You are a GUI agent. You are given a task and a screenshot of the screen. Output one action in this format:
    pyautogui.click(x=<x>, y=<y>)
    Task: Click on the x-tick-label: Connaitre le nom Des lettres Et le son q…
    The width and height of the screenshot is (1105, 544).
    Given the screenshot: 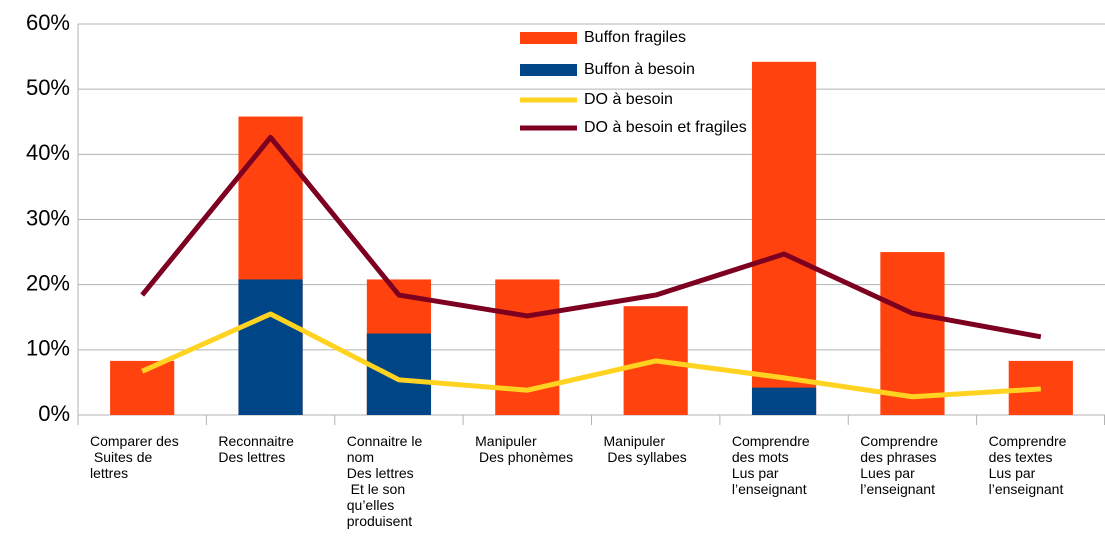 What is the action you would take?
    pyautogui.click(x=384, y=481)
    